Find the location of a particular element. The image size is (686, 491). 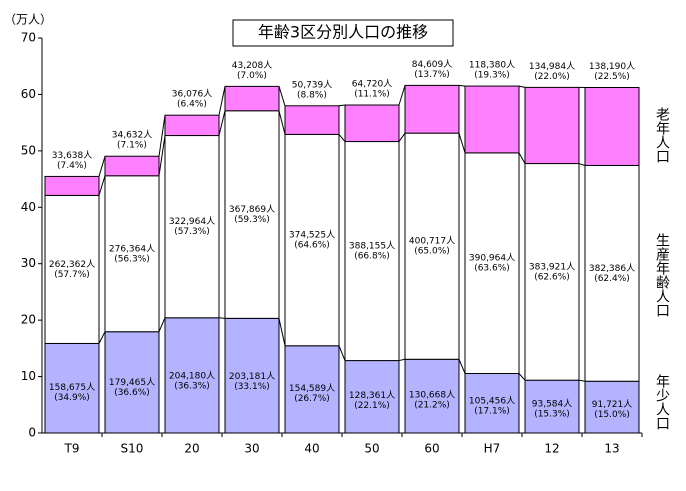

value-label: 128,361人 is located at coordinates (372, 395).